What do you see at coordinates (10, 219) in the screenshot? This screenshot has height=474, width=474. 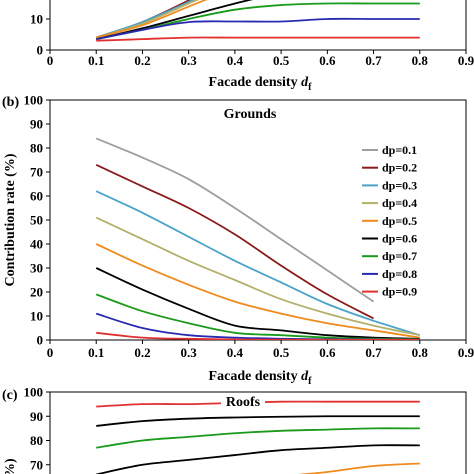 I see `y-axis-title: Contribution rate (%)` at bounding box center [10, 219].